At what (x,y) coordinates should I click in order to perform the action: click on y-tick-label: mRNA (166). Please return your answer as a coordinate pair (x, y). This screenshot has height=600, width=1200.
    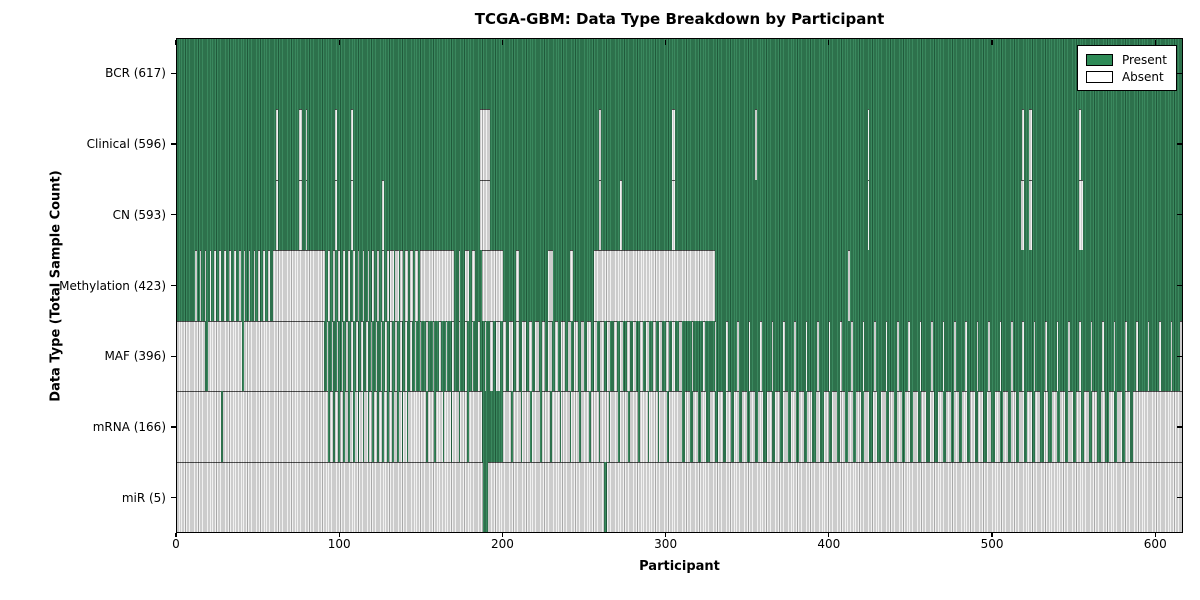
    Looking at the image, I should click on (129, 426).